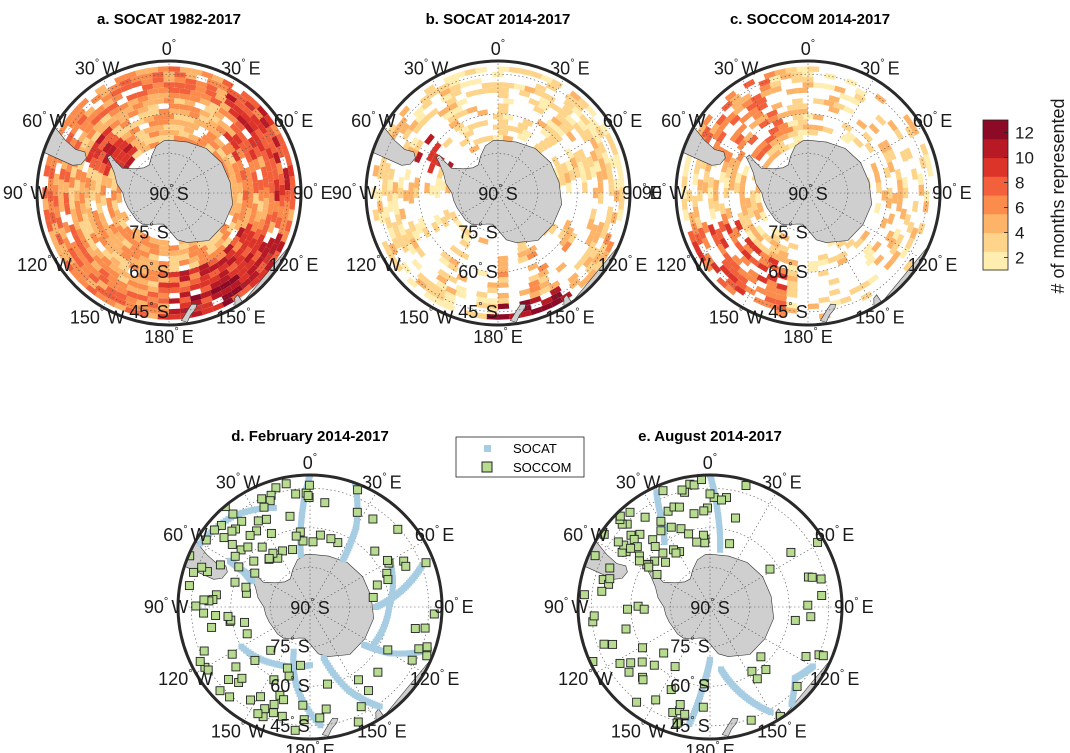 The image size is (1070, 753). What do you see at coordinates (554, 607) in the screenshot?
I see `longitude-value: 90` at bounding box center [554, 607].